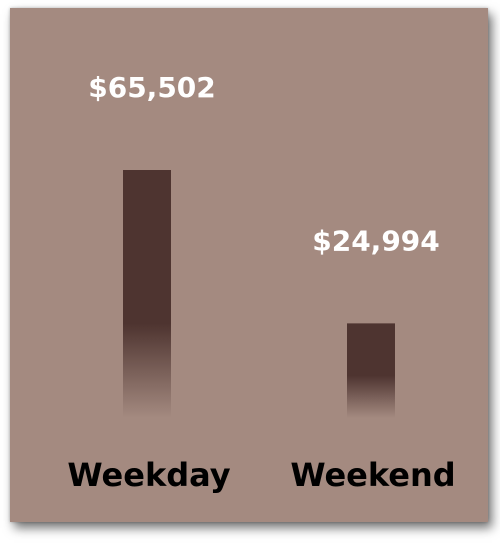 The width and height of the screenshot is (500, 546). Describe the element at coordinates (152, 87) in the screenshot. I see `data-label-weekday: $65,502` at that location.